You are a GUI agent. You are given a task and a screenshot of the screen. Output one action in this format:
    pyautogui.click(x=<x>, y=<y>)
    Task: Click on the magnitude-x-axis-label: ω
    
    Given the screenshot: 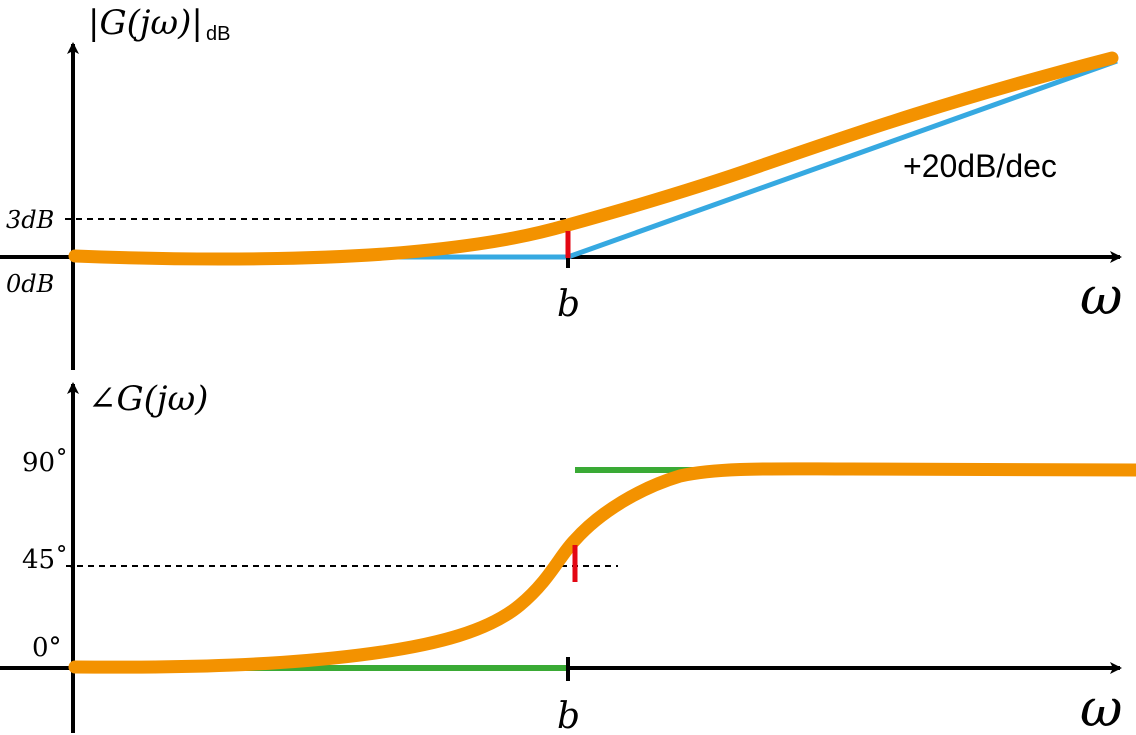 What is the action you would take?
    pyautogui.click(x=1101, y=297)
    